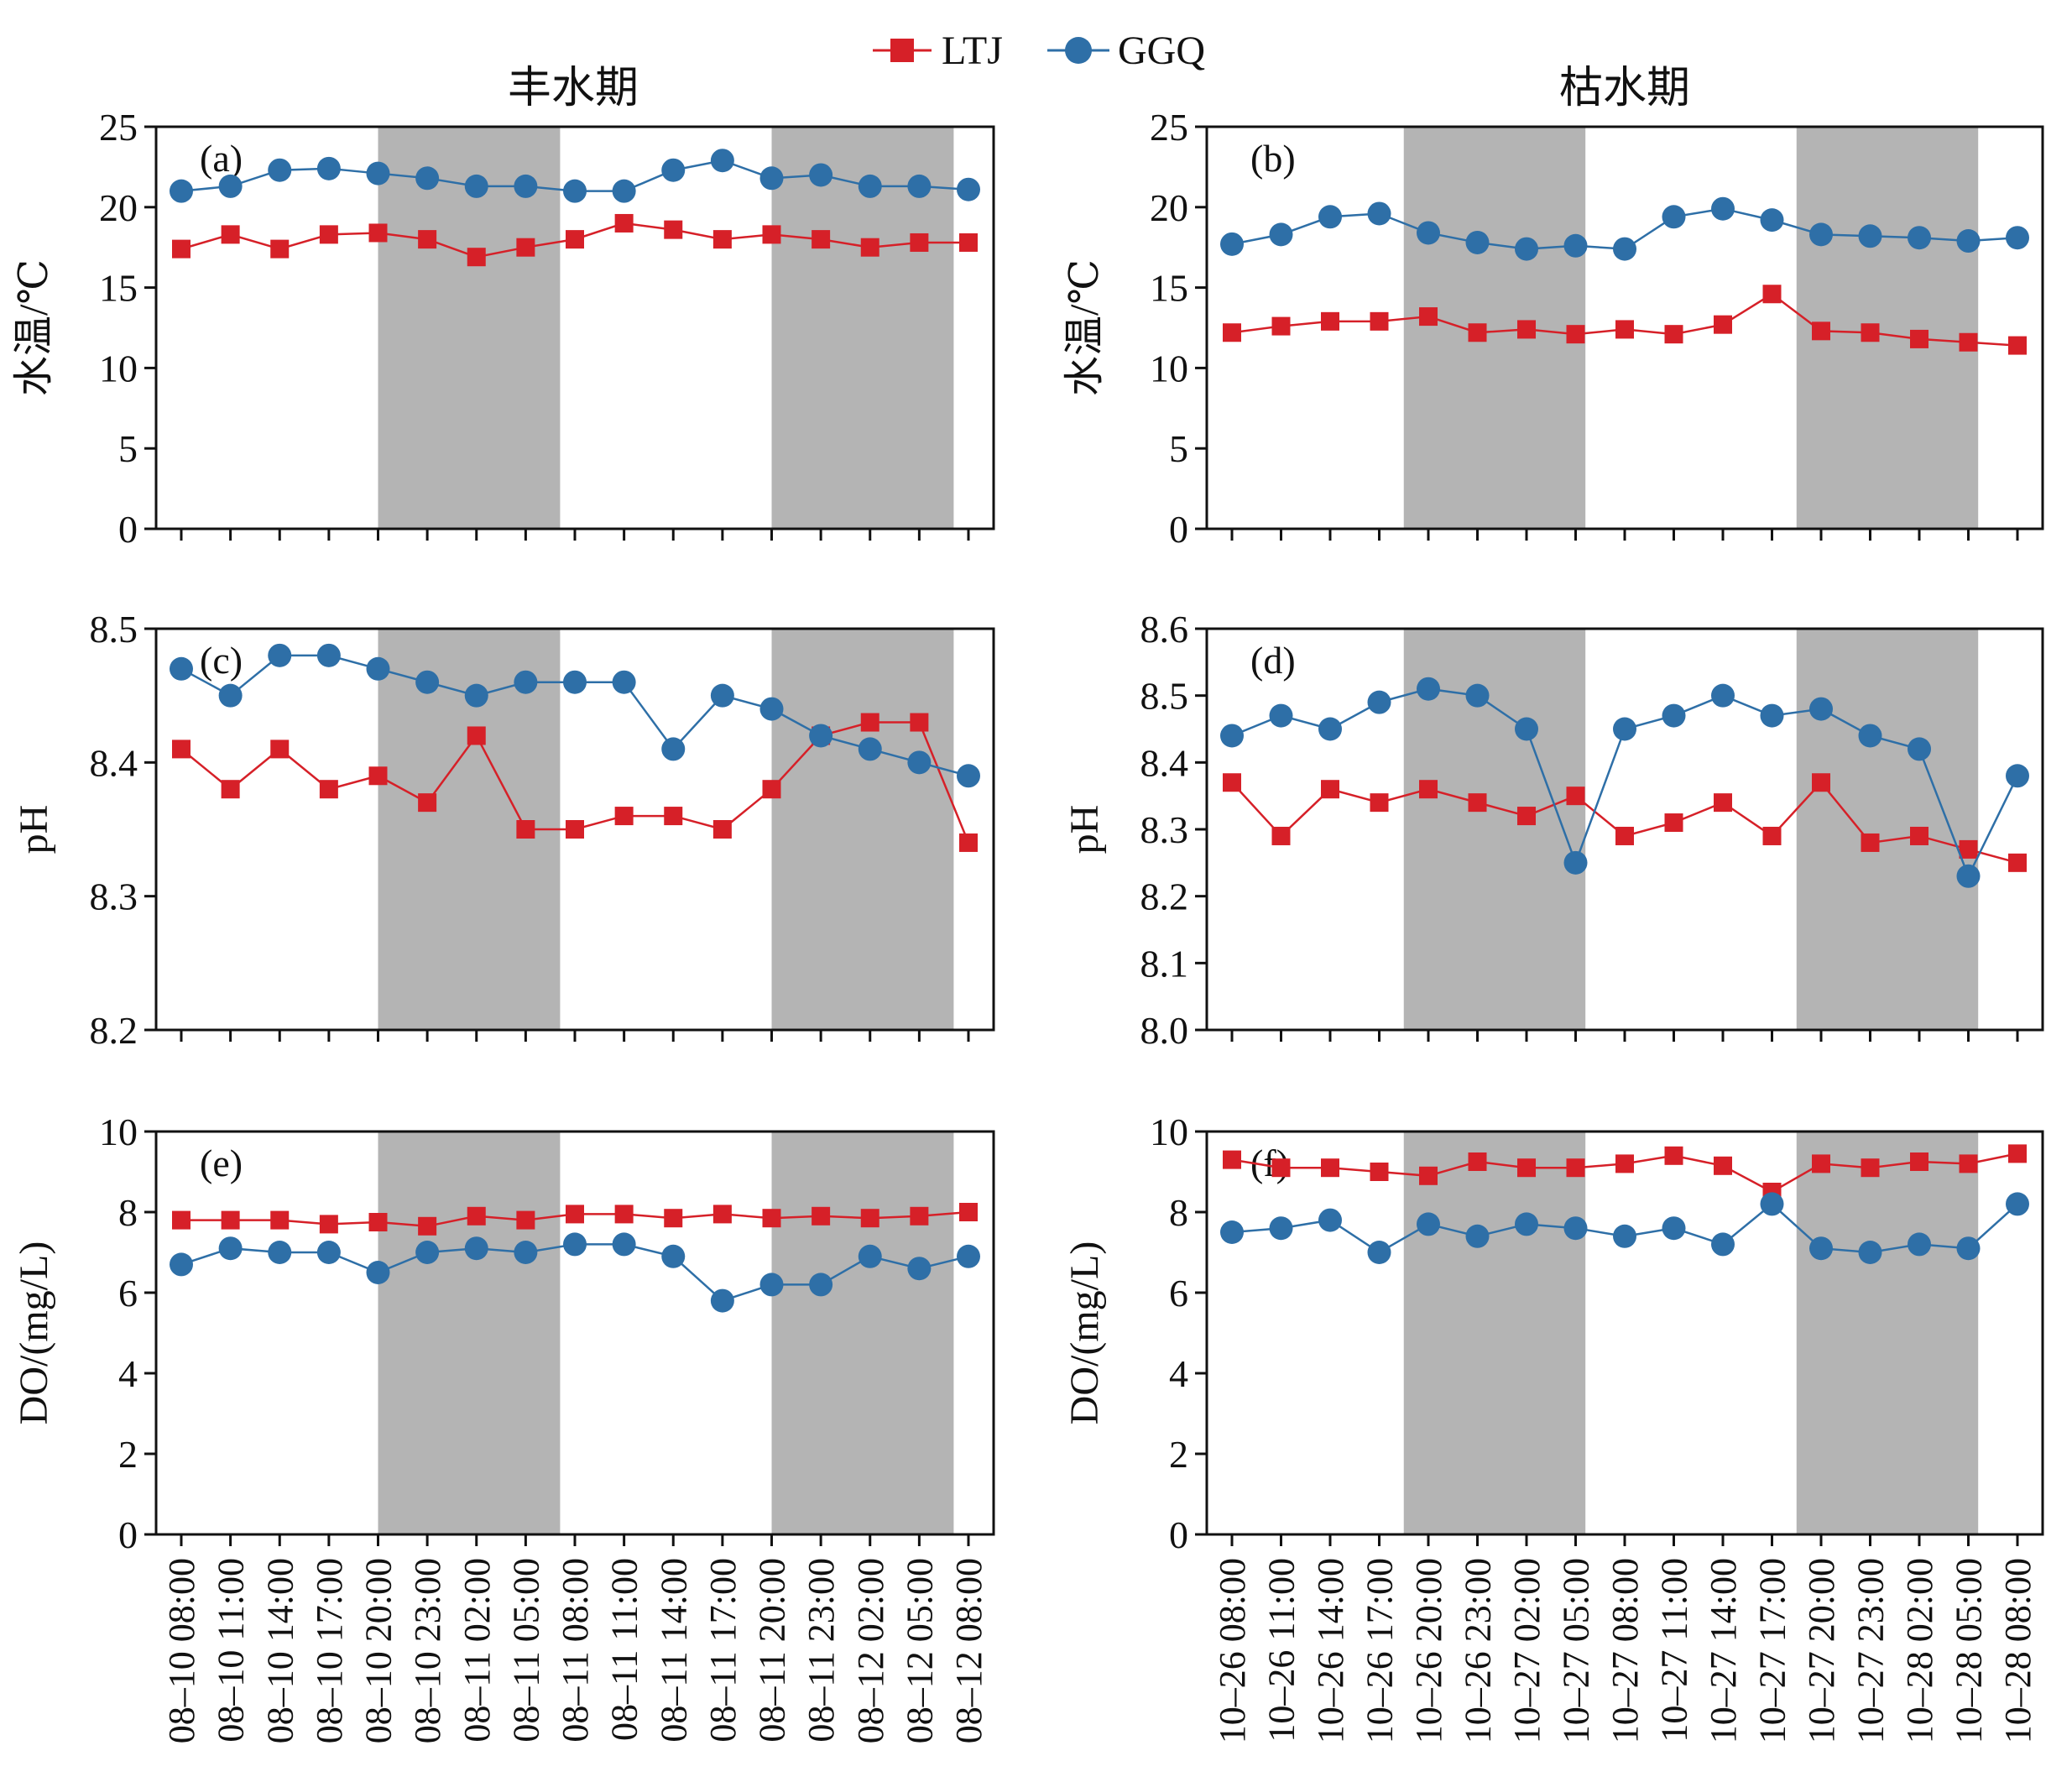 This screenshot has width=2072, height=1777. I want to click on panel-label: (b), so click(1273, 158).